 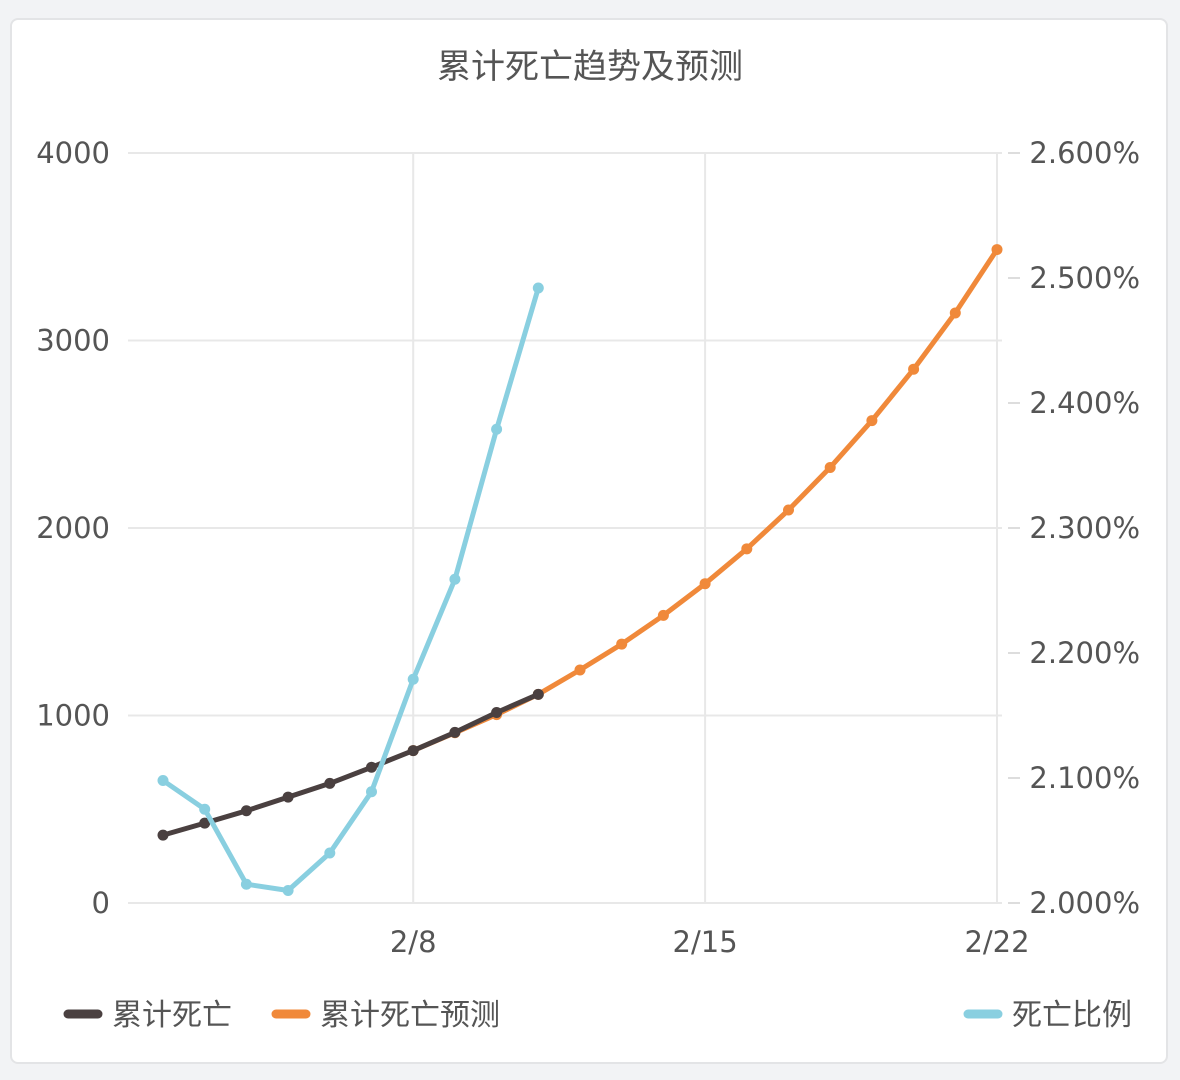 I want to click on y-right-tick-label: 2.200%, so click(x=1084, y=653).